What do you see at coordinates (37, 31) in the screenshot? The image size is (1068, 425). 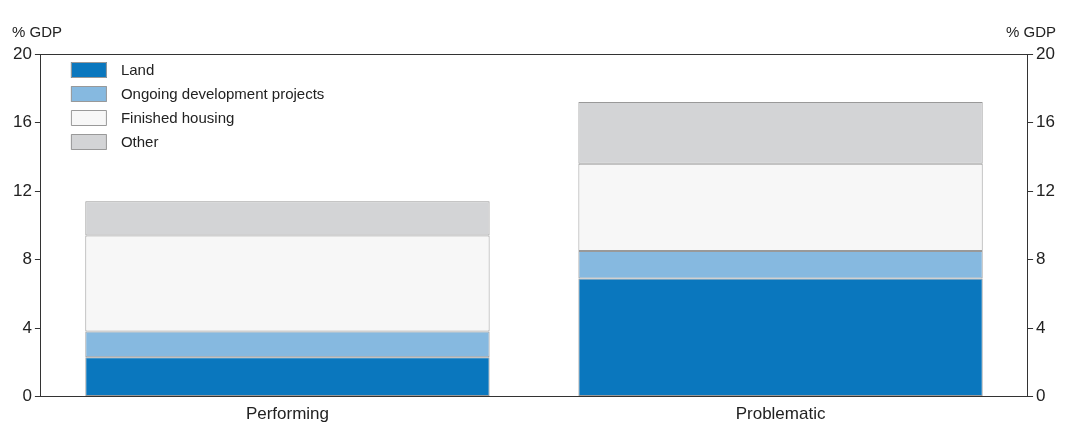 I see `y-axis-title: % GDP` at bounding box center [37, 31].